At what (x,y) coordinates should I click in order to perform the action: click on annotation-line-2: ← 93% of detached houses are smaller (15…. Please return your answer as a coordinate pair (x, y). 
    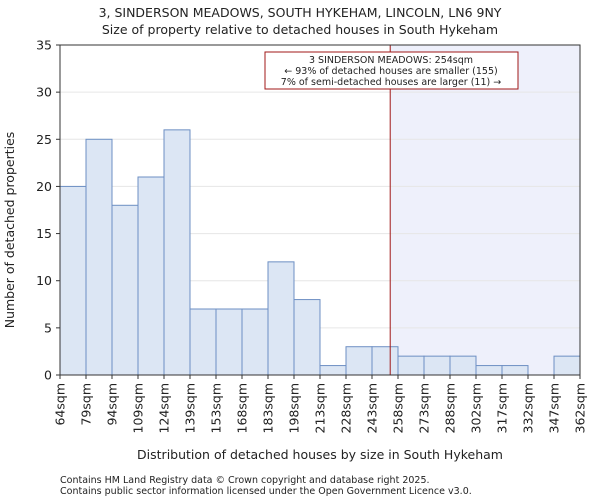
    Looking at the image, I should click on (390, 71).